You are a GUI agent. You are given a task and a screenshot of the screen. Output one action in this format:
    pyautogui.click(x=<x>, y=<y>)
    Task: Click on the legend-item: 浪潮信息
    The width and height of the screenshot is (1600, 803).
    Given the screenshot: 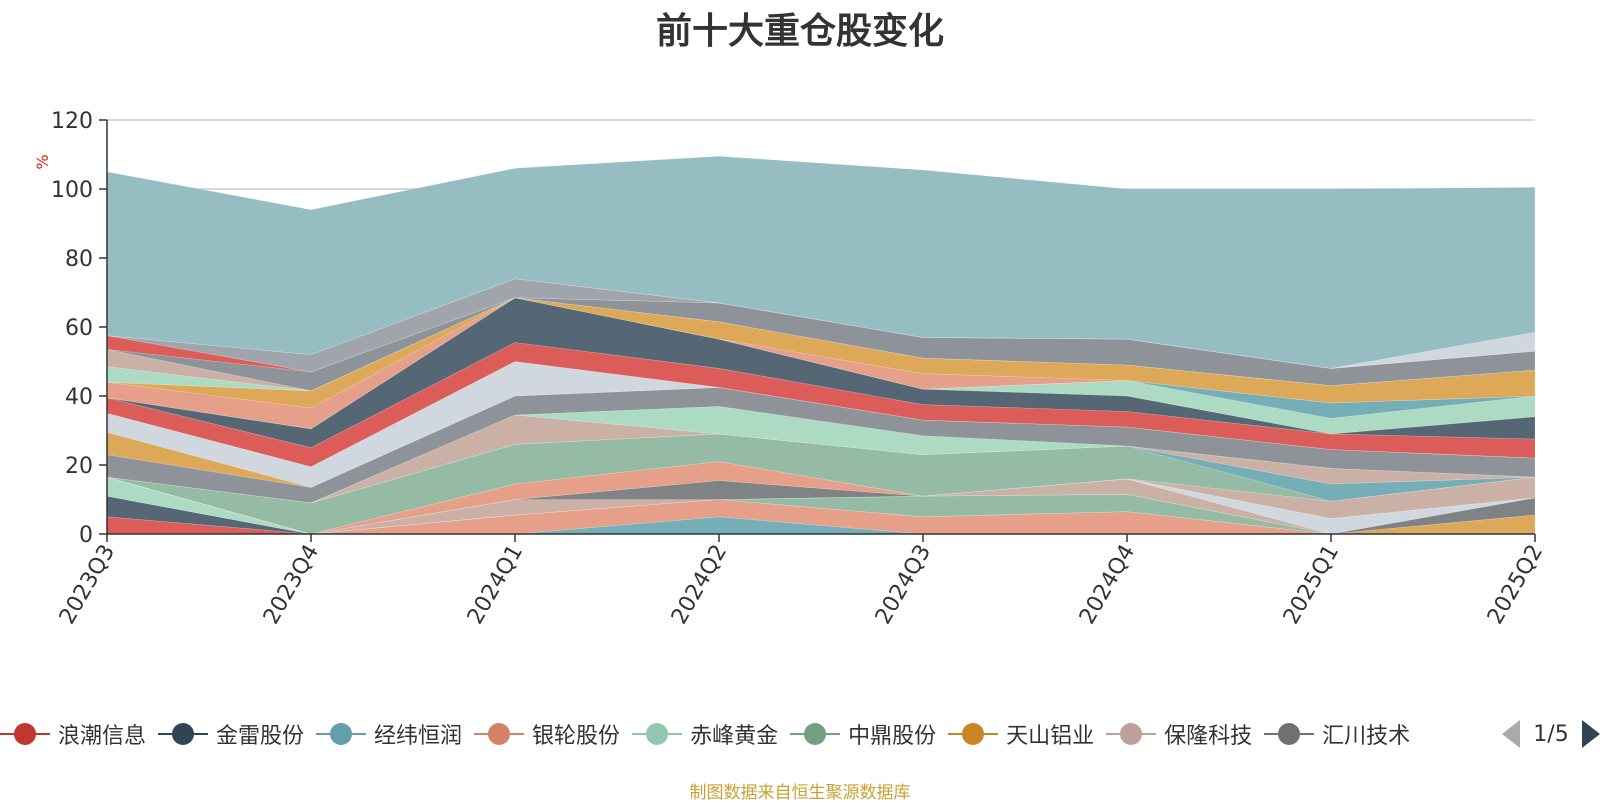 What is the action you would take?
    pyautogui.click(x=73, y=734)
    